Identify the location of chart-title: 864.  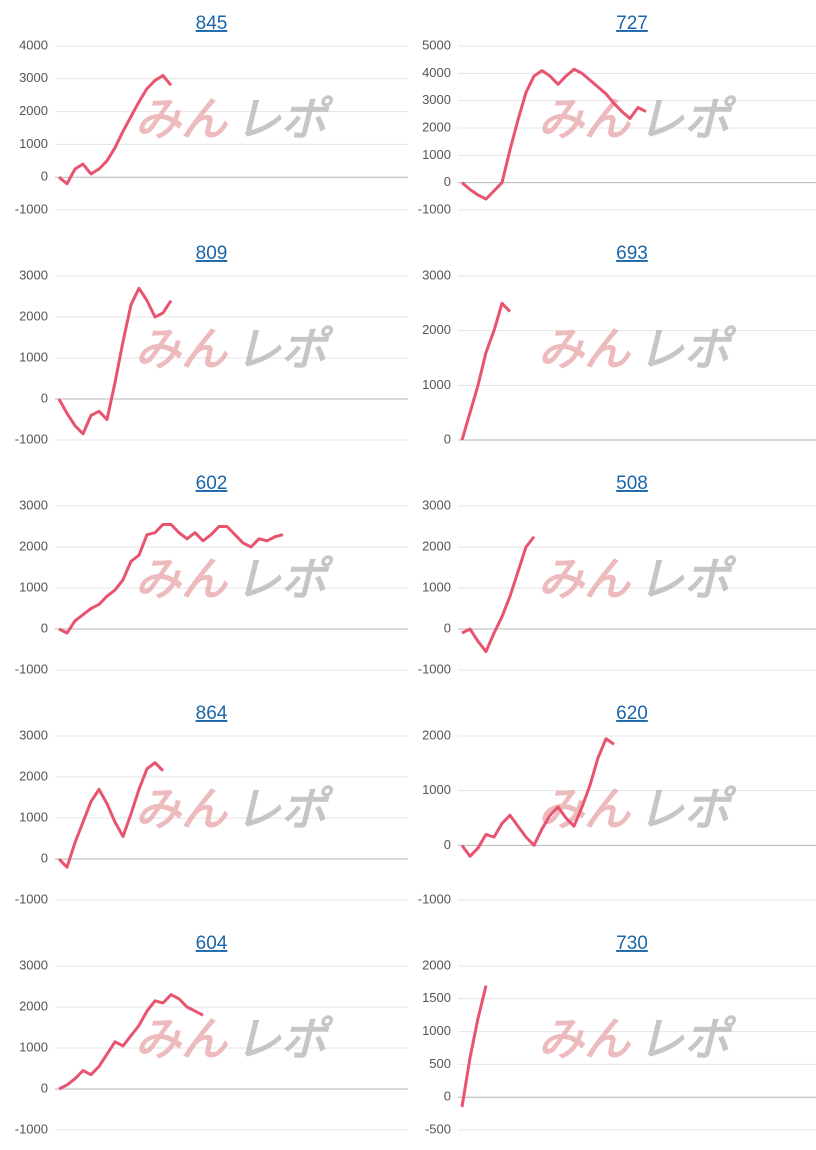
(212, 713).